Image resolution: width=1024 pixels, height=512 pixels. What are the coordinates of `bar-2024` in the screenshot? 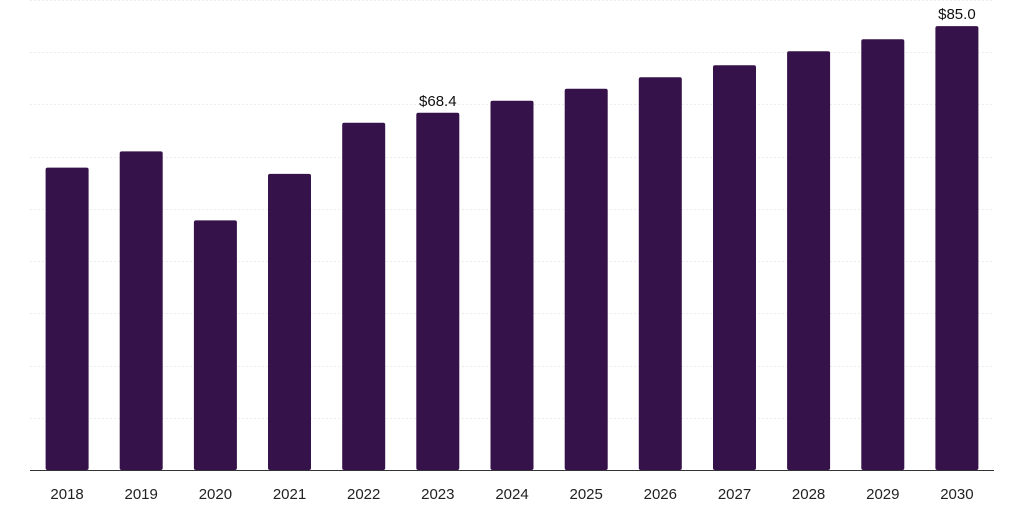 It's located at (512, 285).